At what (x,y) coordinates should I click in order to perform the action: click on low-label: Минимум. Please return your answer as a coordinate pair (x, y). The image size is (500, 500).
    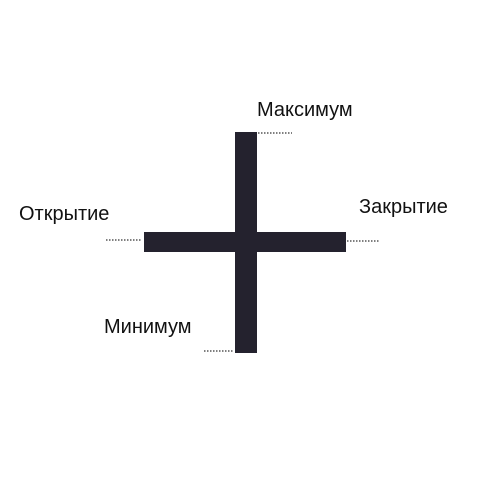
    Looking at the image, I should click on (148, 327).